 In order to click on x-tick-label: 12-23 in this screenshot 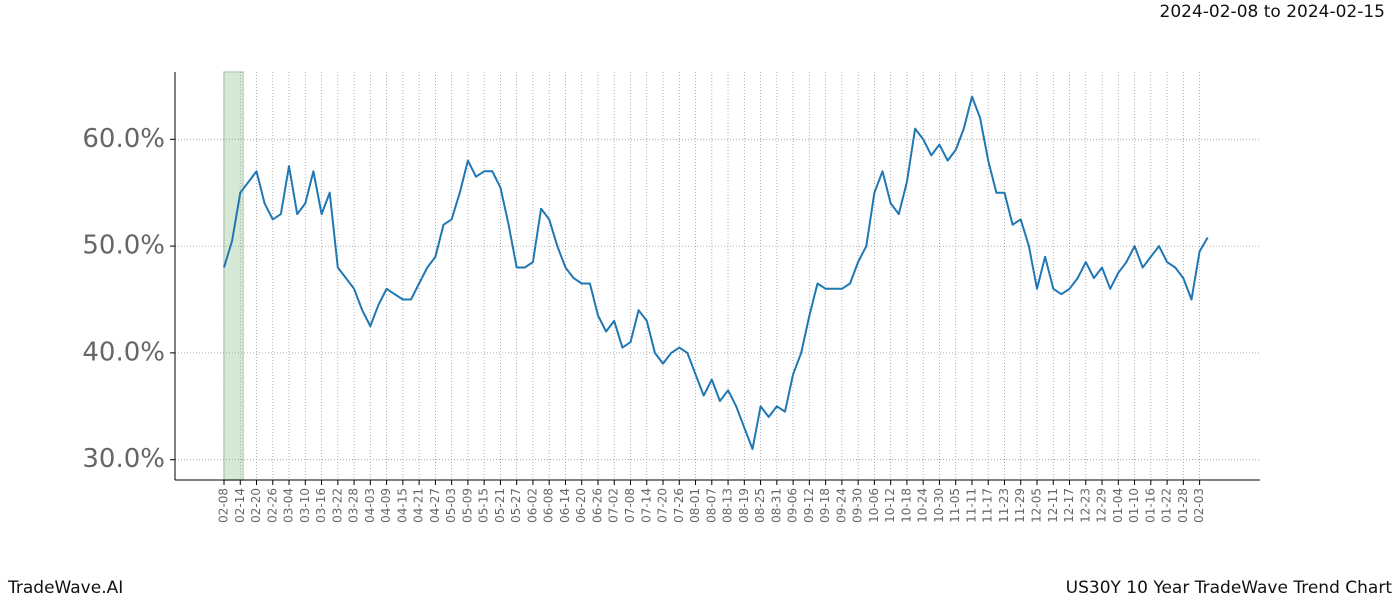, I will do `click(1085, 505)`.